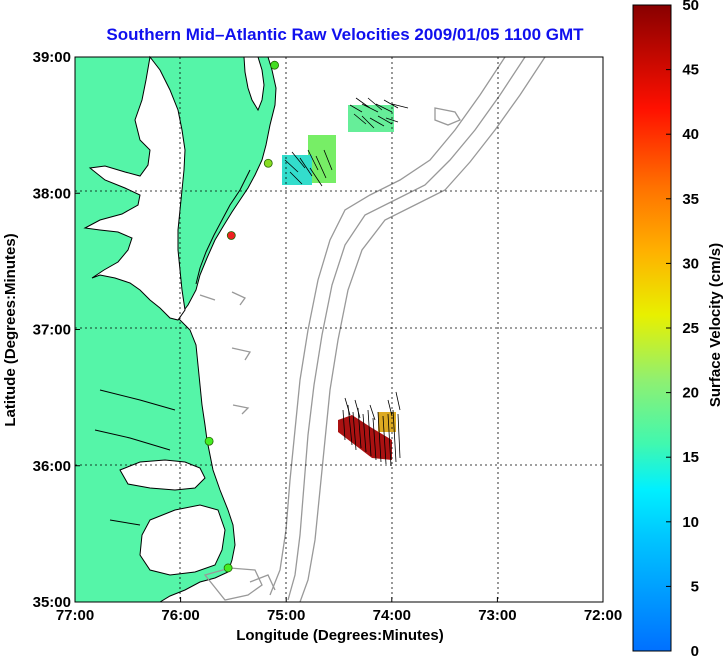  What do you see at coordinates (690, 522) in the screenshot?
I see `colorbar-tick-label: 10` at bounding box center [690, 522].